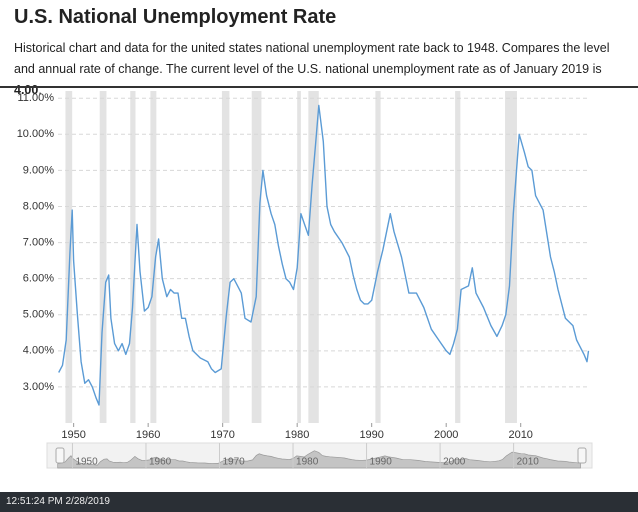 This screenshot has width=638, height=512. Describe the element at coordinates (454, 462) in the screenshot. I see `navigator-label: 2000` at that location.